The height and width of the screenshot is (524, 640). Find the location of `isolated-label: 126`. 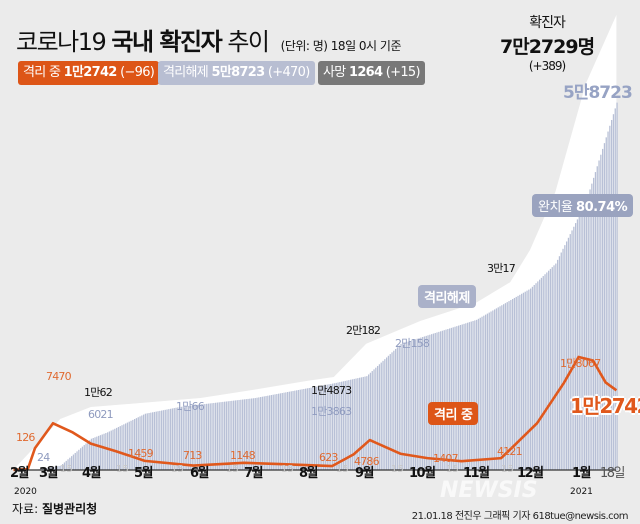

isolated-label: 126 is located at coordinates (25, 437).